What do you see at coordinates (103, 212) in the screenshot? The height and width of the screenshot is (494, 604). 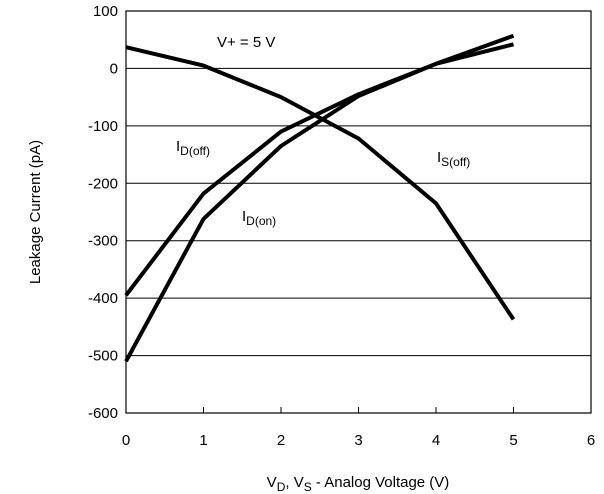 I see `y-tick-labels: 100 0 -100 -200 -300 -400 -500 -600` at bounding box center [103, 212].